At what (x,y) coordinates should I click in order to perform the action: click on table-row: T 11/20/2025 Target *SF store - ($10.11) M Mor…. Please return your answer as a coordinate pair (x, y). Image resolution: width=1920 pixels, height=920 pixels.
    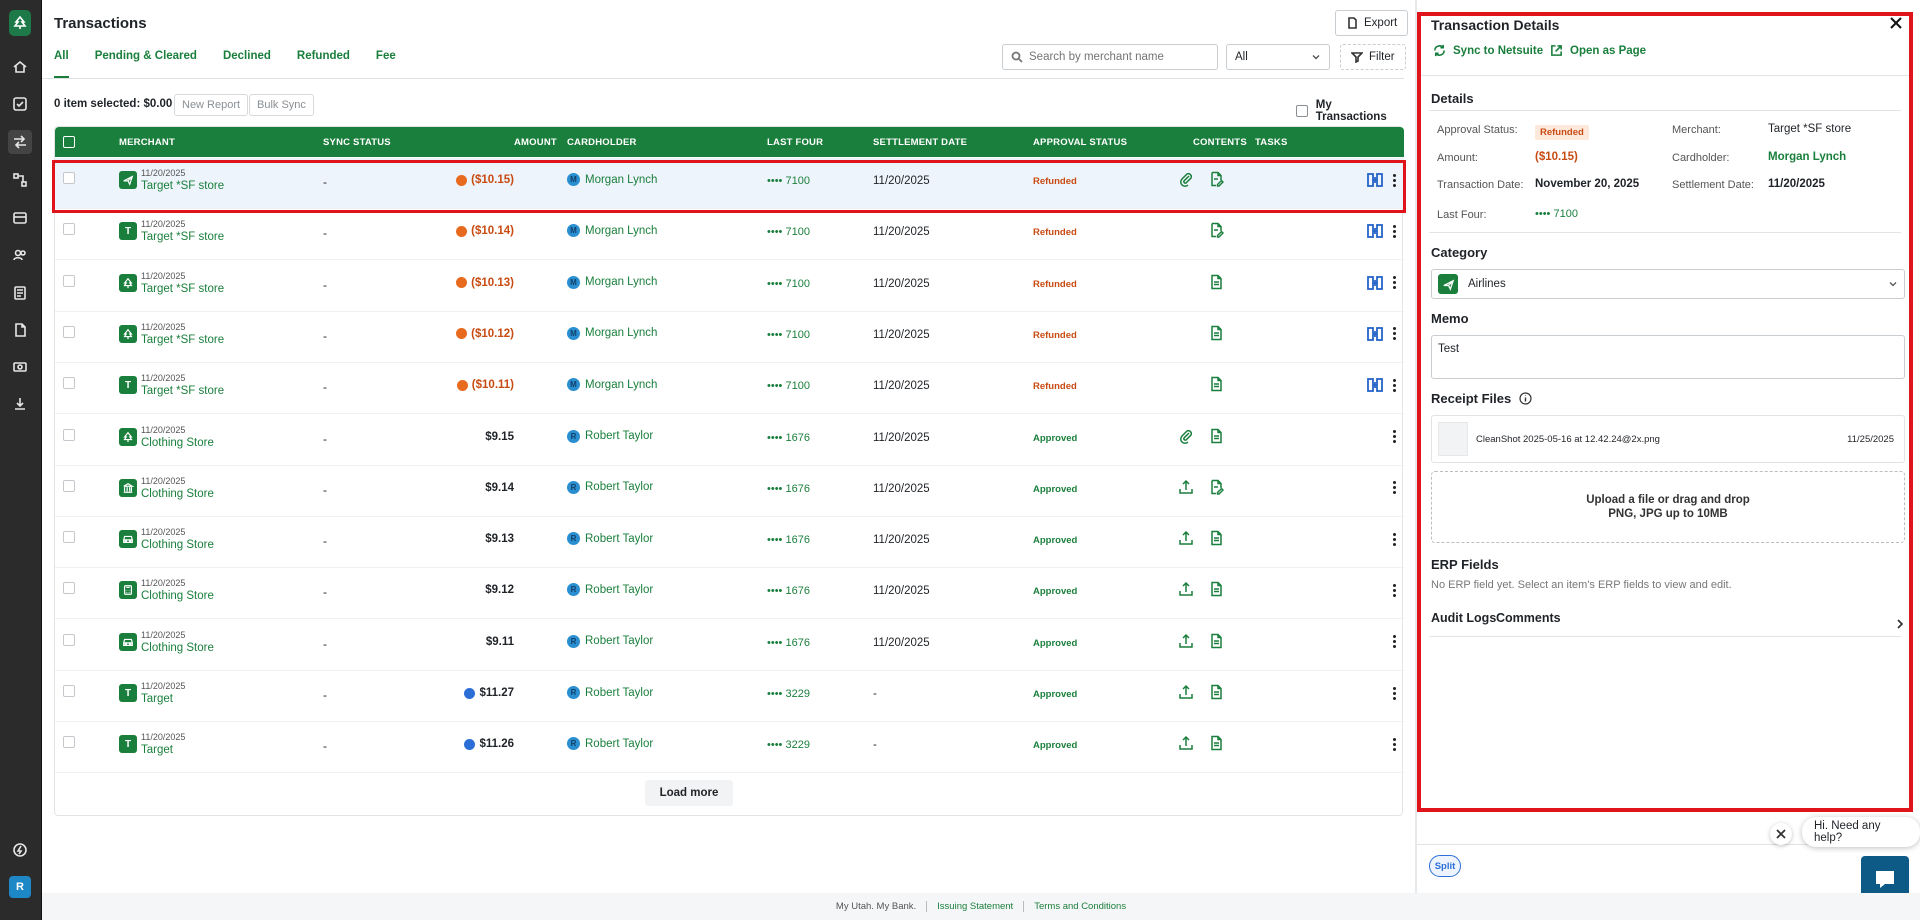
    Looking at the image, I should click on (729, 389).